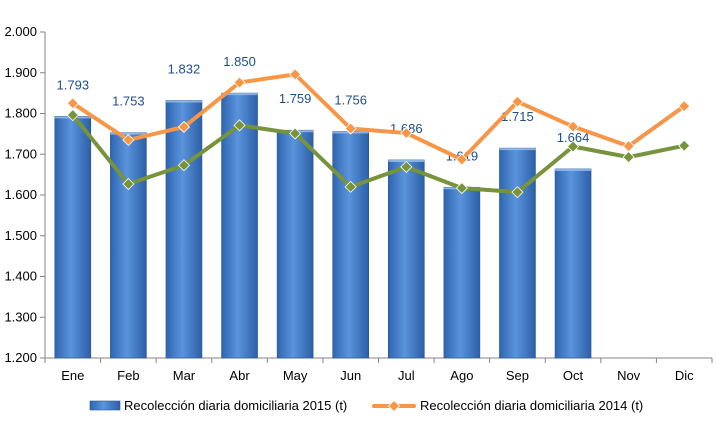 The width and height of the screenshot is (716, 426). I want to click on bar-data-label: 1.753, so click(128, 101).